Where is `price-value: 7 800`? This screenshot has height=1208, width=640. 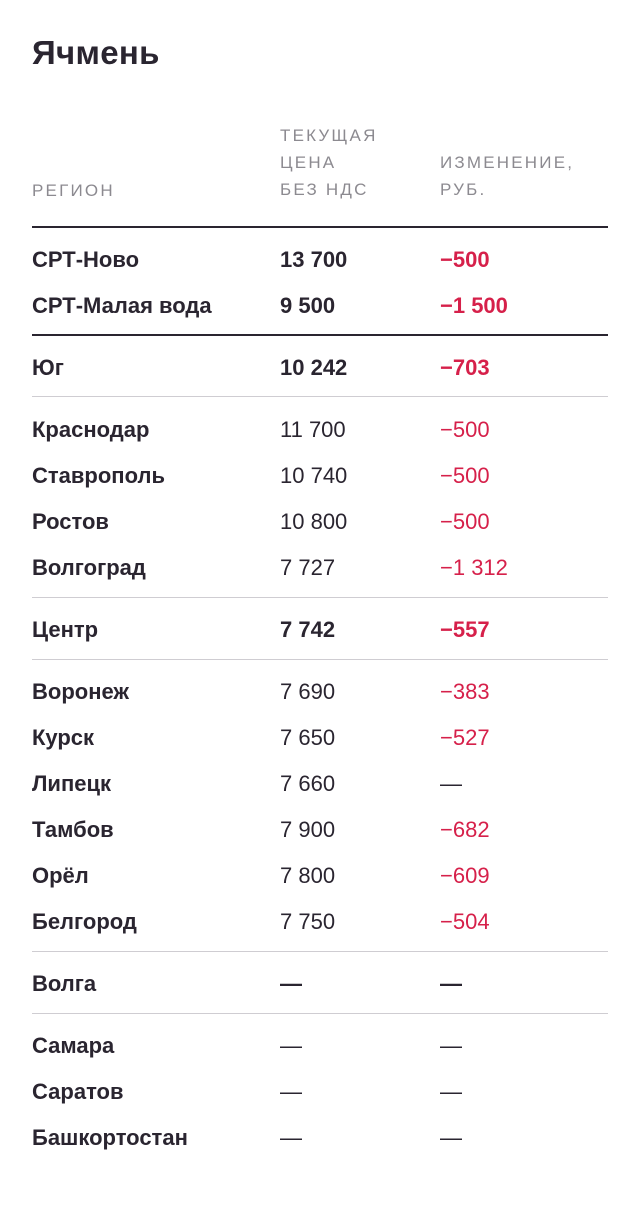 price-value: 7 800 is located at coordinates (308, 875).